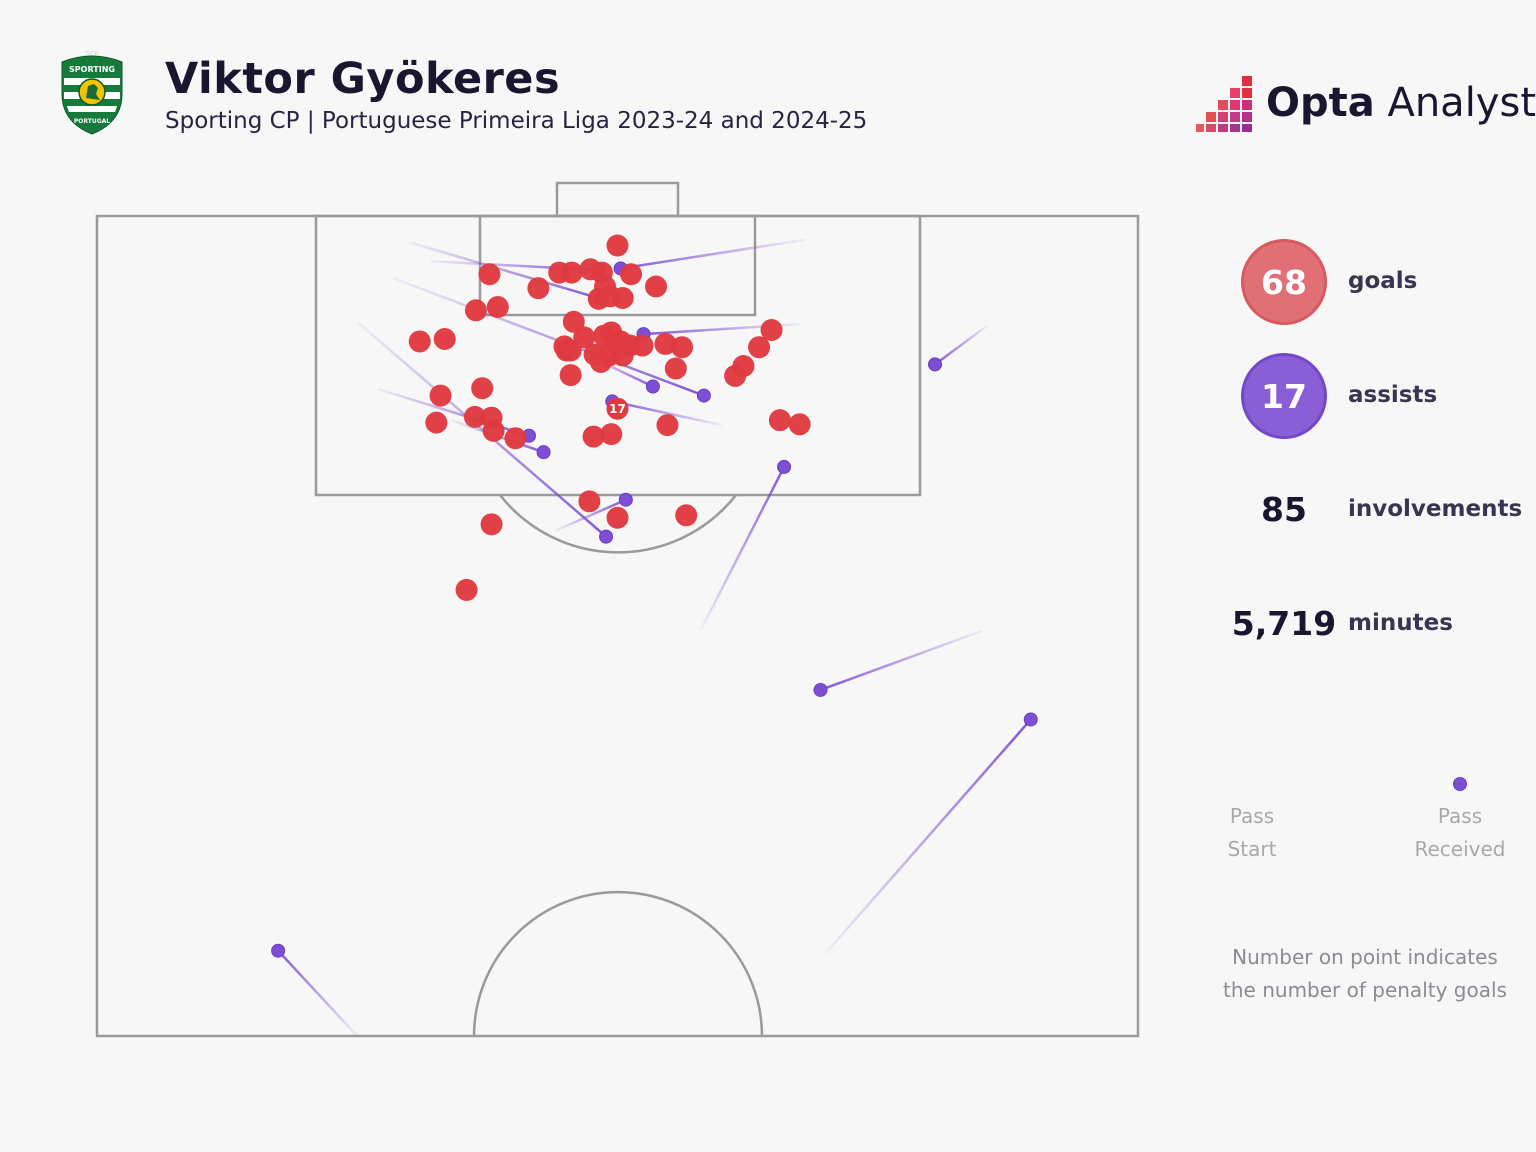 The width and height of the screenshot is (1536, 1152). Describe the element at coordinates (1401, 103) in the screenshot. I see `opta-analyst-wordmark: Opta Analyst` at that location.